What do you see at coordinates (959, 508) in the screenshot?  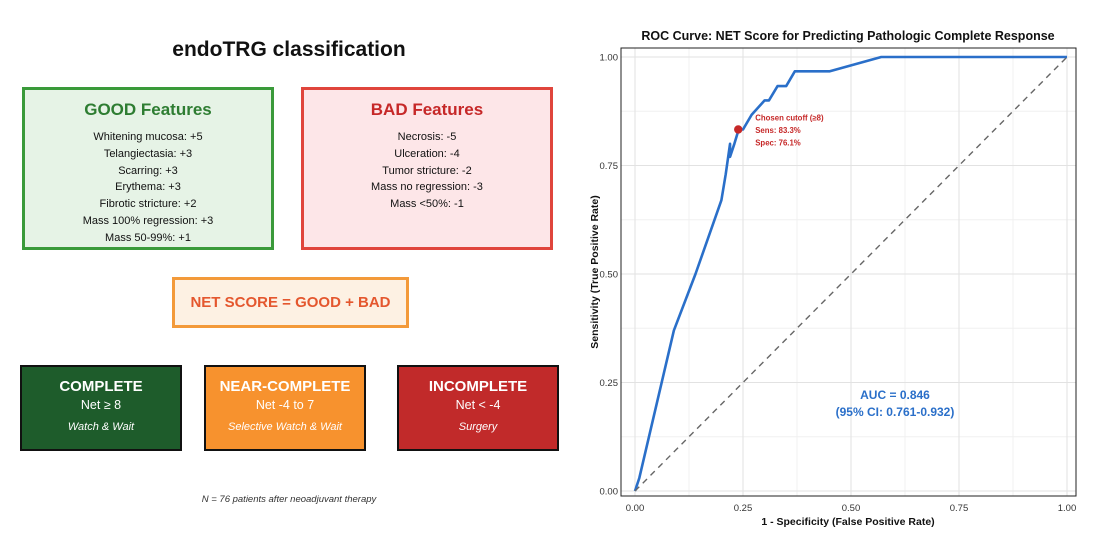 I see `x-tick-label: 0.75` at bounding box center [959, 508].